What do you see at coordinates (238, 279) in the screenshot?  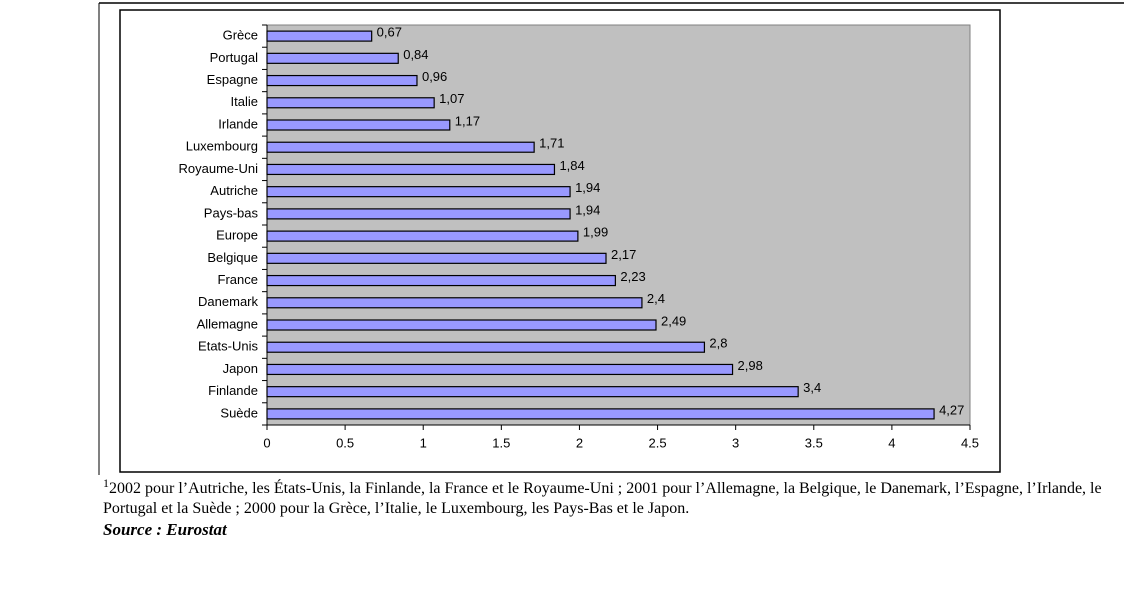 I see `y-tick-label: France` at bounding box center [238, 279].